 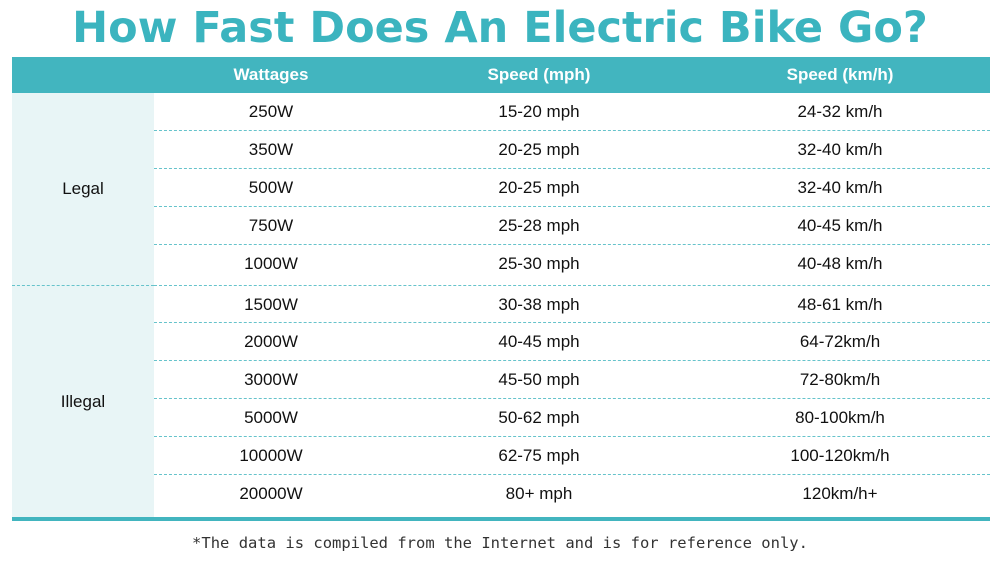 What do you see at coordinates (539, 304) in the screenshot?
I see `speed-mph-cell: 30-38 mph` at bounding box center [539, 304].